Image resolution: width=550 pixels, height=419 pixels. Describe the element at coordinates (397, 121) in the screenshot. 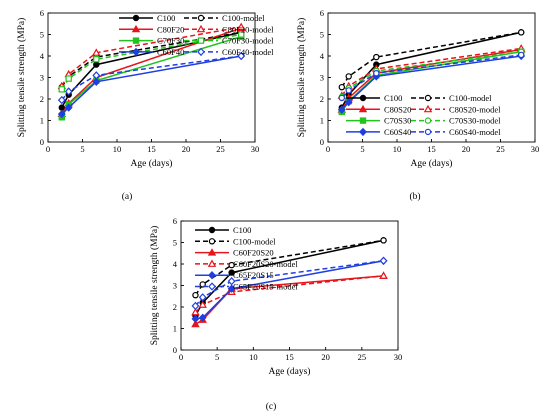

I see `legend-label: C70S30` at that location.